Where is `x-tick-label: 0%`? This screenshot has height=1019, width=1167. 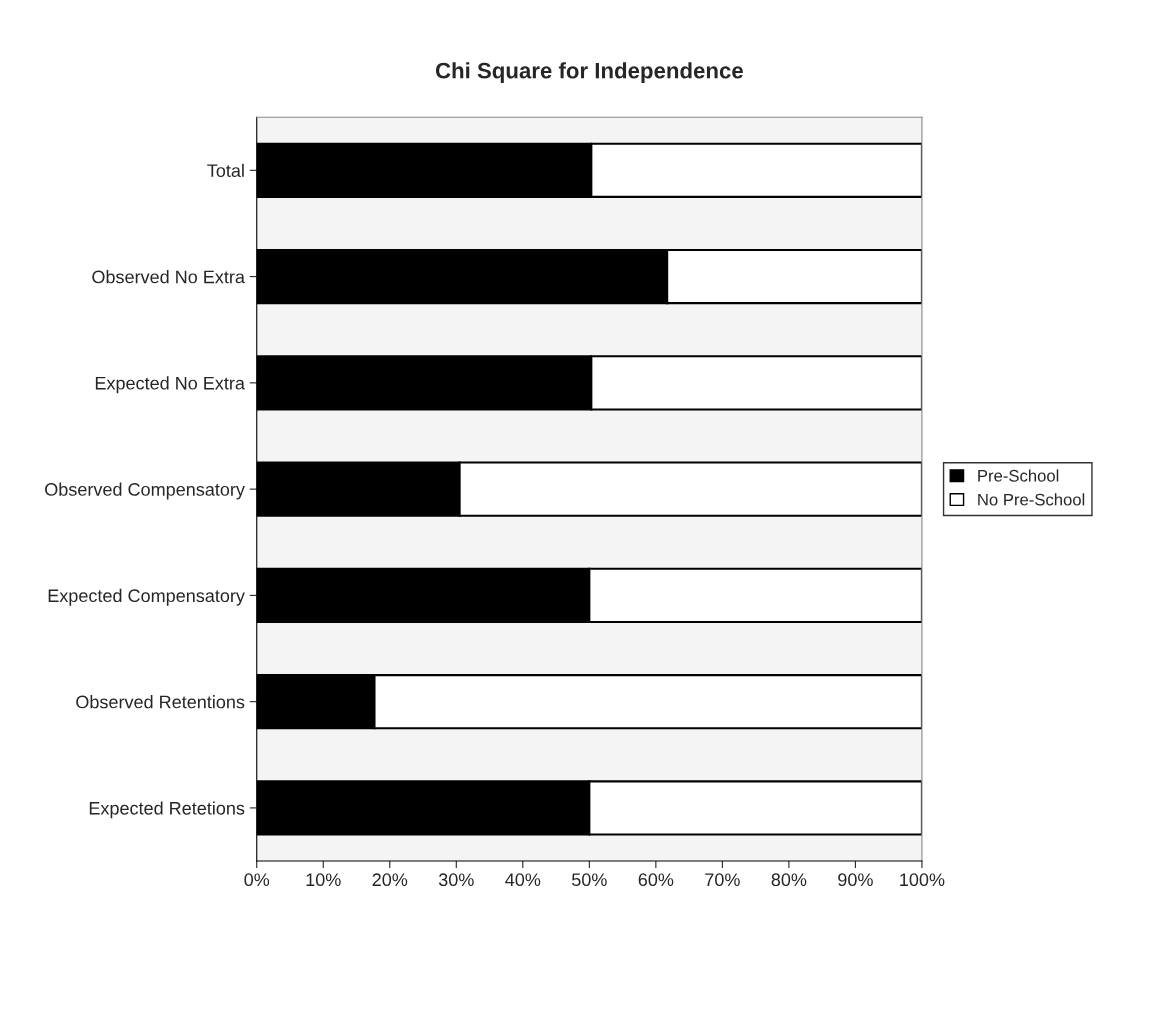 x-tick-label: 0% is located at coordinates (257, 880).